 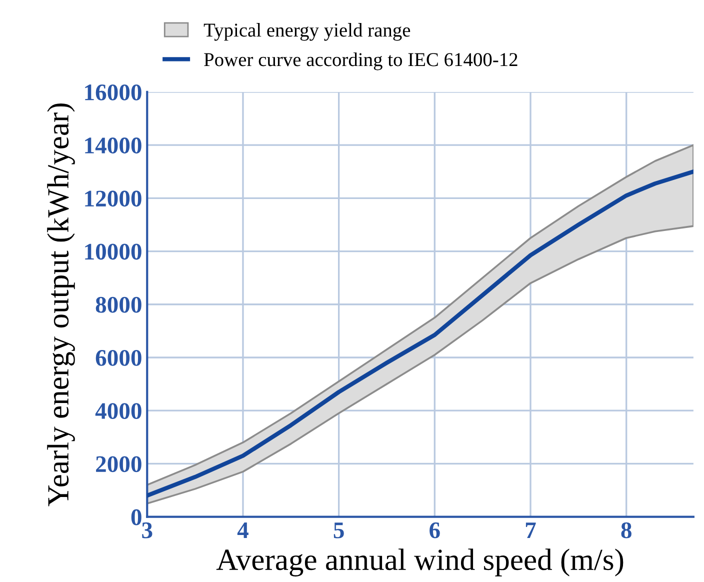 I want to click on y-tick-label: 8000, so click(x=119, y=304).